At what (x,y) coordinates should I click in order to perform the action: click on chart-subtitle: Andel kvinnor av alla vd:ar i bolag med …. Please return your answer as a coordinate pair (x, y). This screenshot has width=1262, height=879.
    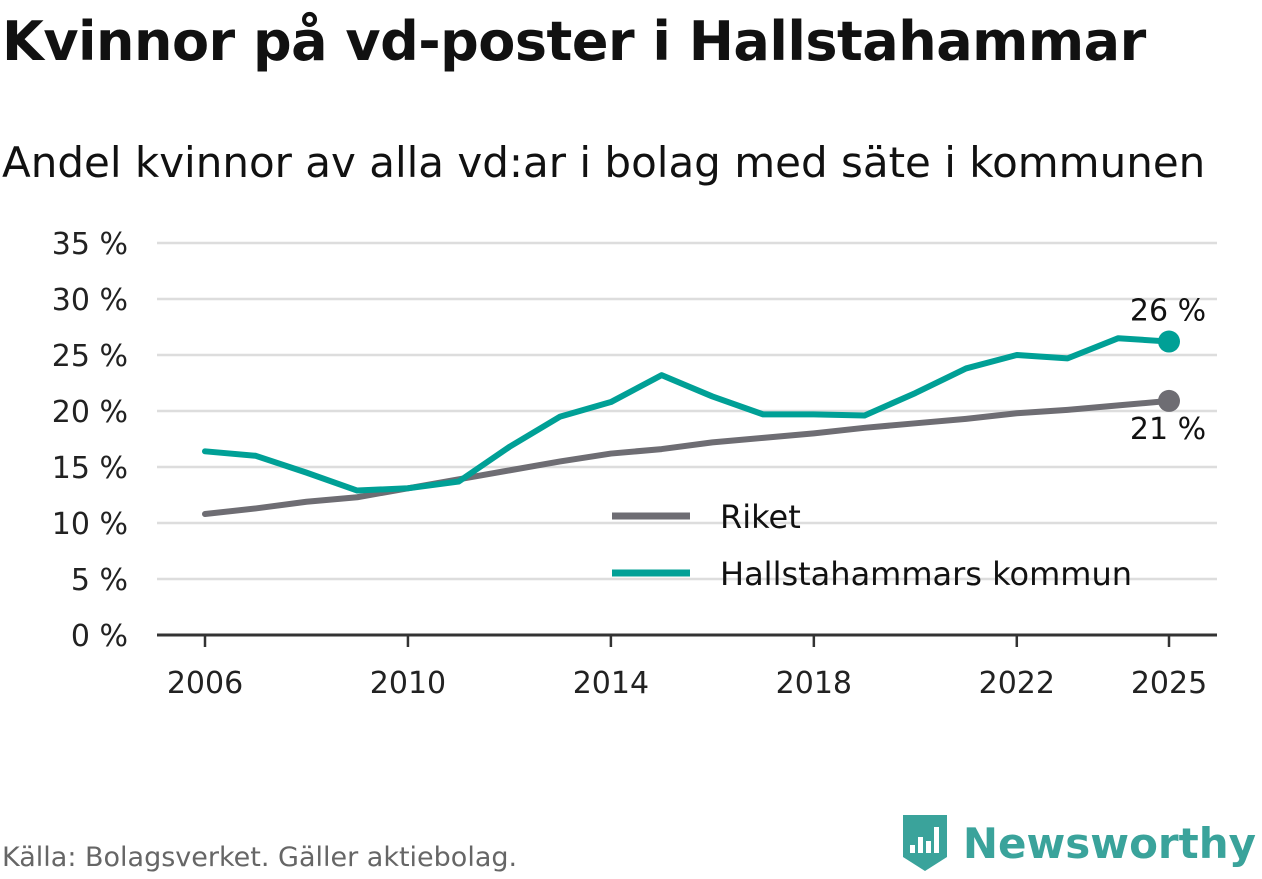
    Looking at the image, I should click on (604, 162).